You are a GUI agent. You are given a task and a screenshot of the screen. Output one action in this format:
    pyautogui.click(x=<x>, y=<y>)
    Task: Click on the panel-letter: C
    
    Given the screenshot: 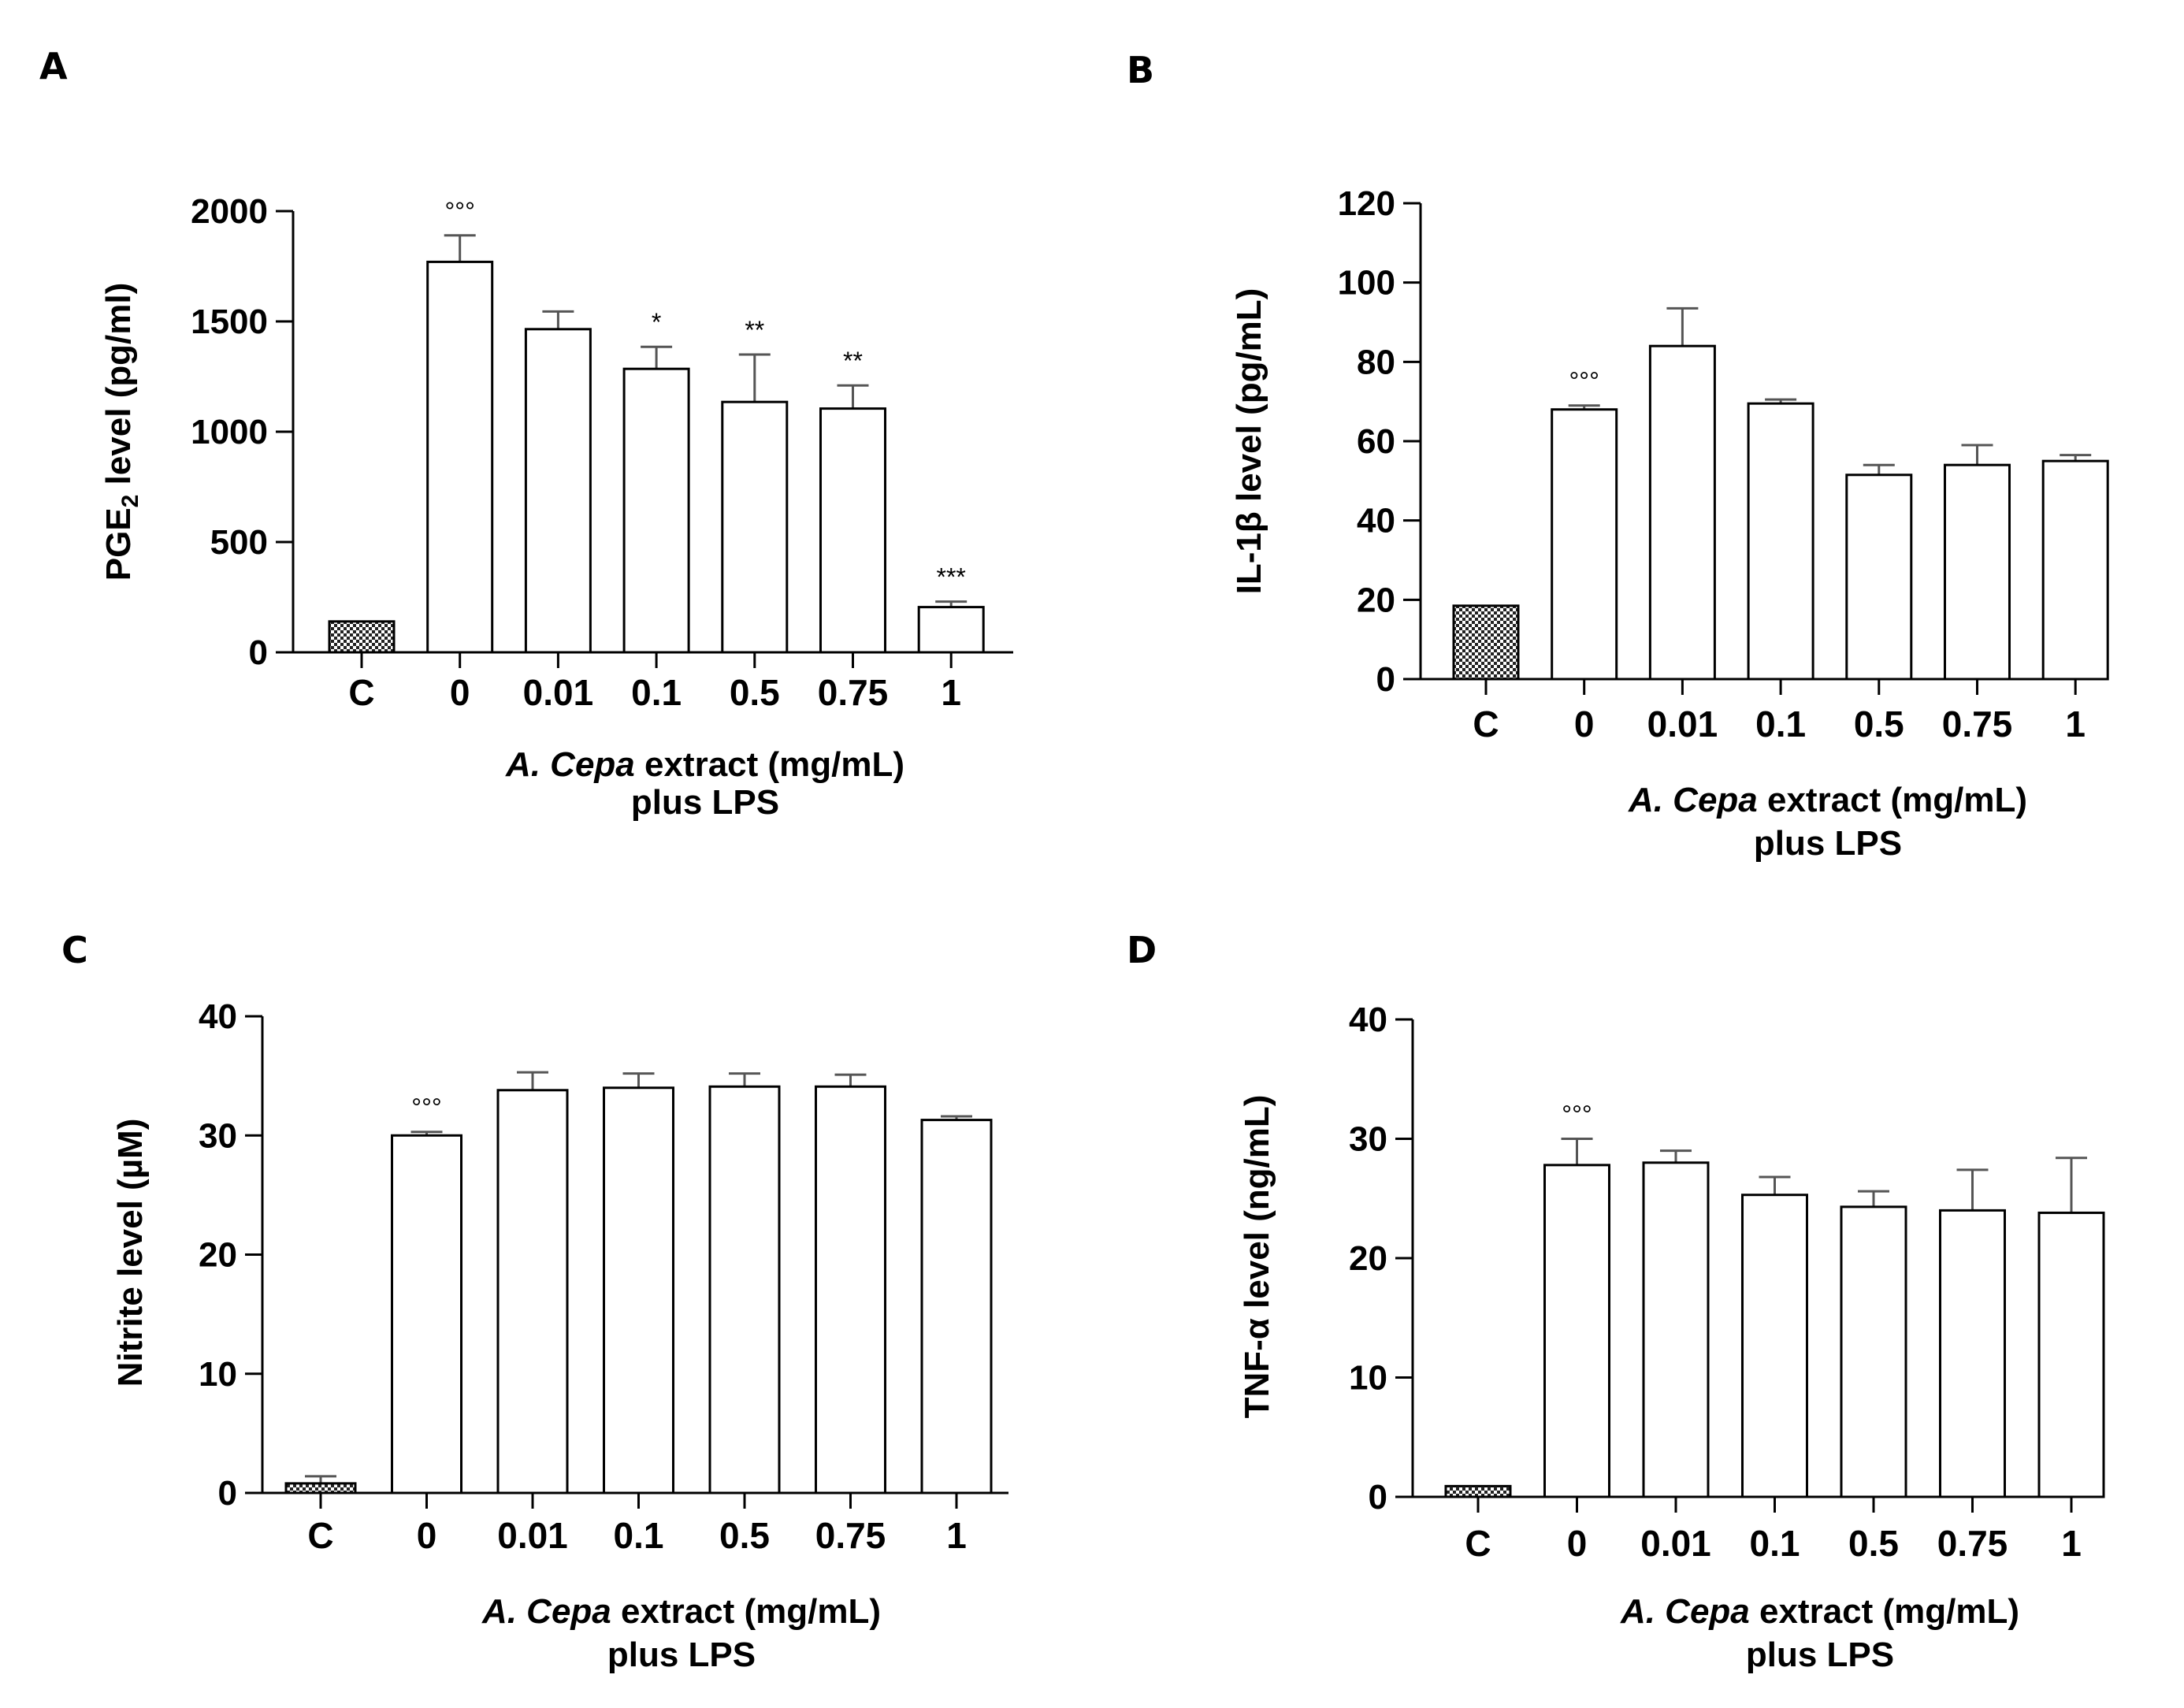 What is the action you would take?
    pyautogui.click(x=74, y=950)
    